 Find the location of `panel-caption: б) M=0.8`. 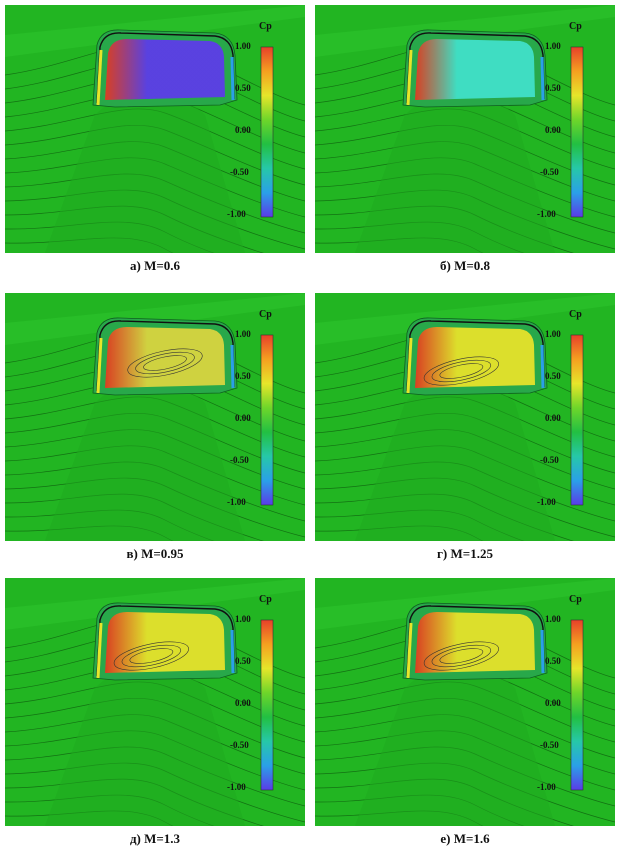

panel-caption: б) M=0.8 is located at coordinates (464, 265).